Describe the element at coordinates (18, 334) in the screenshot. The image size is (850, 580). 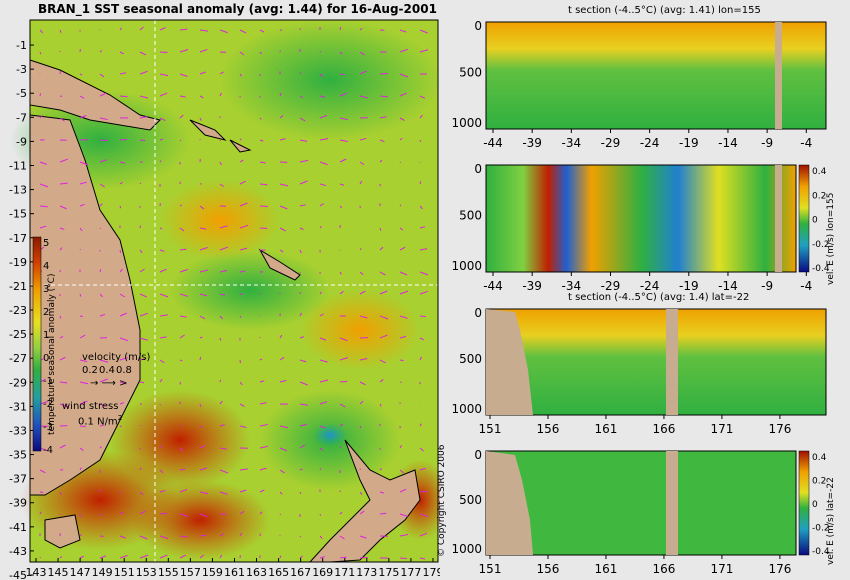
I see `map-y-tick-label: -25` at that location.